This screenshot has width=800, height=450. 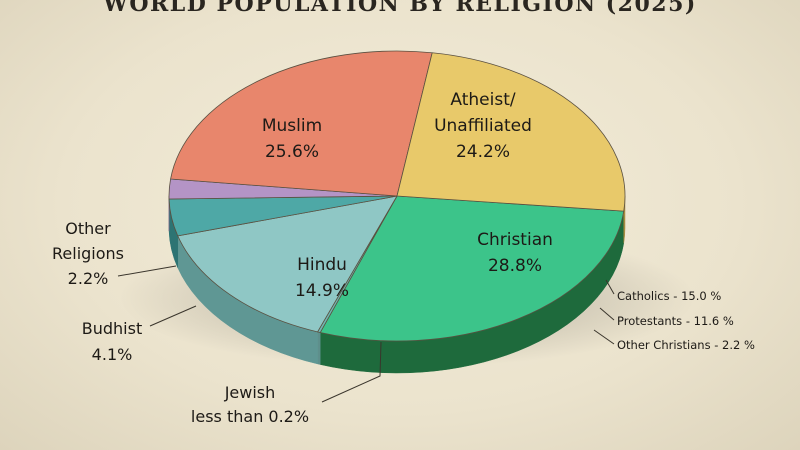 What do you see at coordinates (351, 372) in the screenshot?
I see `leader-jewish` at bounding box center [351, 372].